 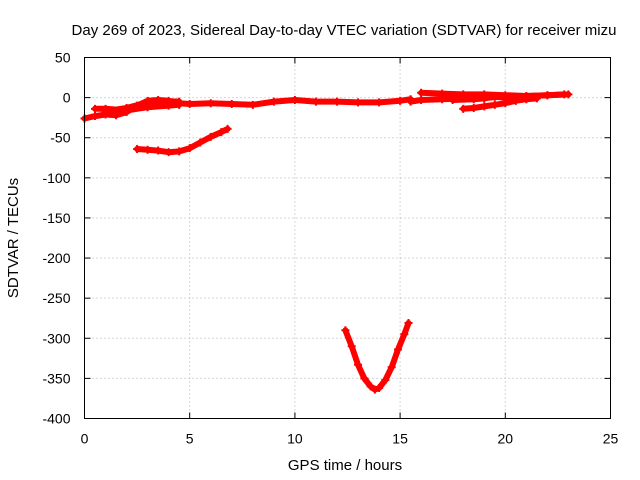 I want to click on x-tick-label: 25, so click(x=611, y=439).